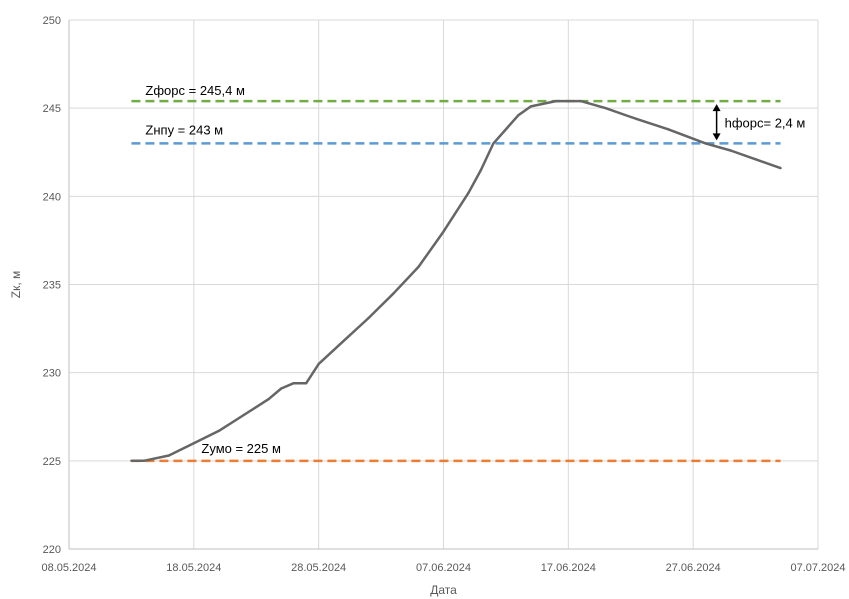 The width and height of the screenshot is (849, 599). Describe the element at coordinates (716, 108) in the screenshot. I see `arrow-head-up` at that location.